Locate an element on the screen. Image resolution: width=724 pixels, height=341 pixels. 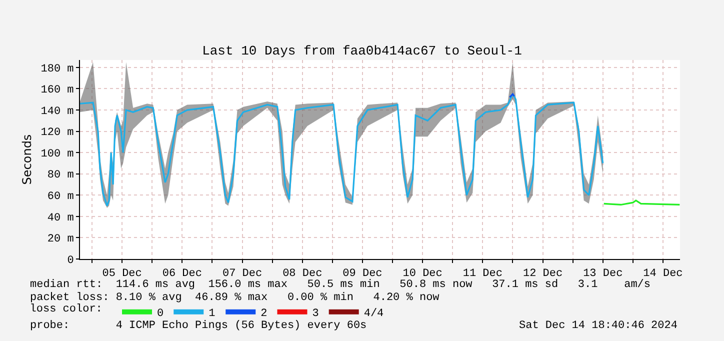
x-tick-label: 14 Dec is located at coordinates (663, 274).